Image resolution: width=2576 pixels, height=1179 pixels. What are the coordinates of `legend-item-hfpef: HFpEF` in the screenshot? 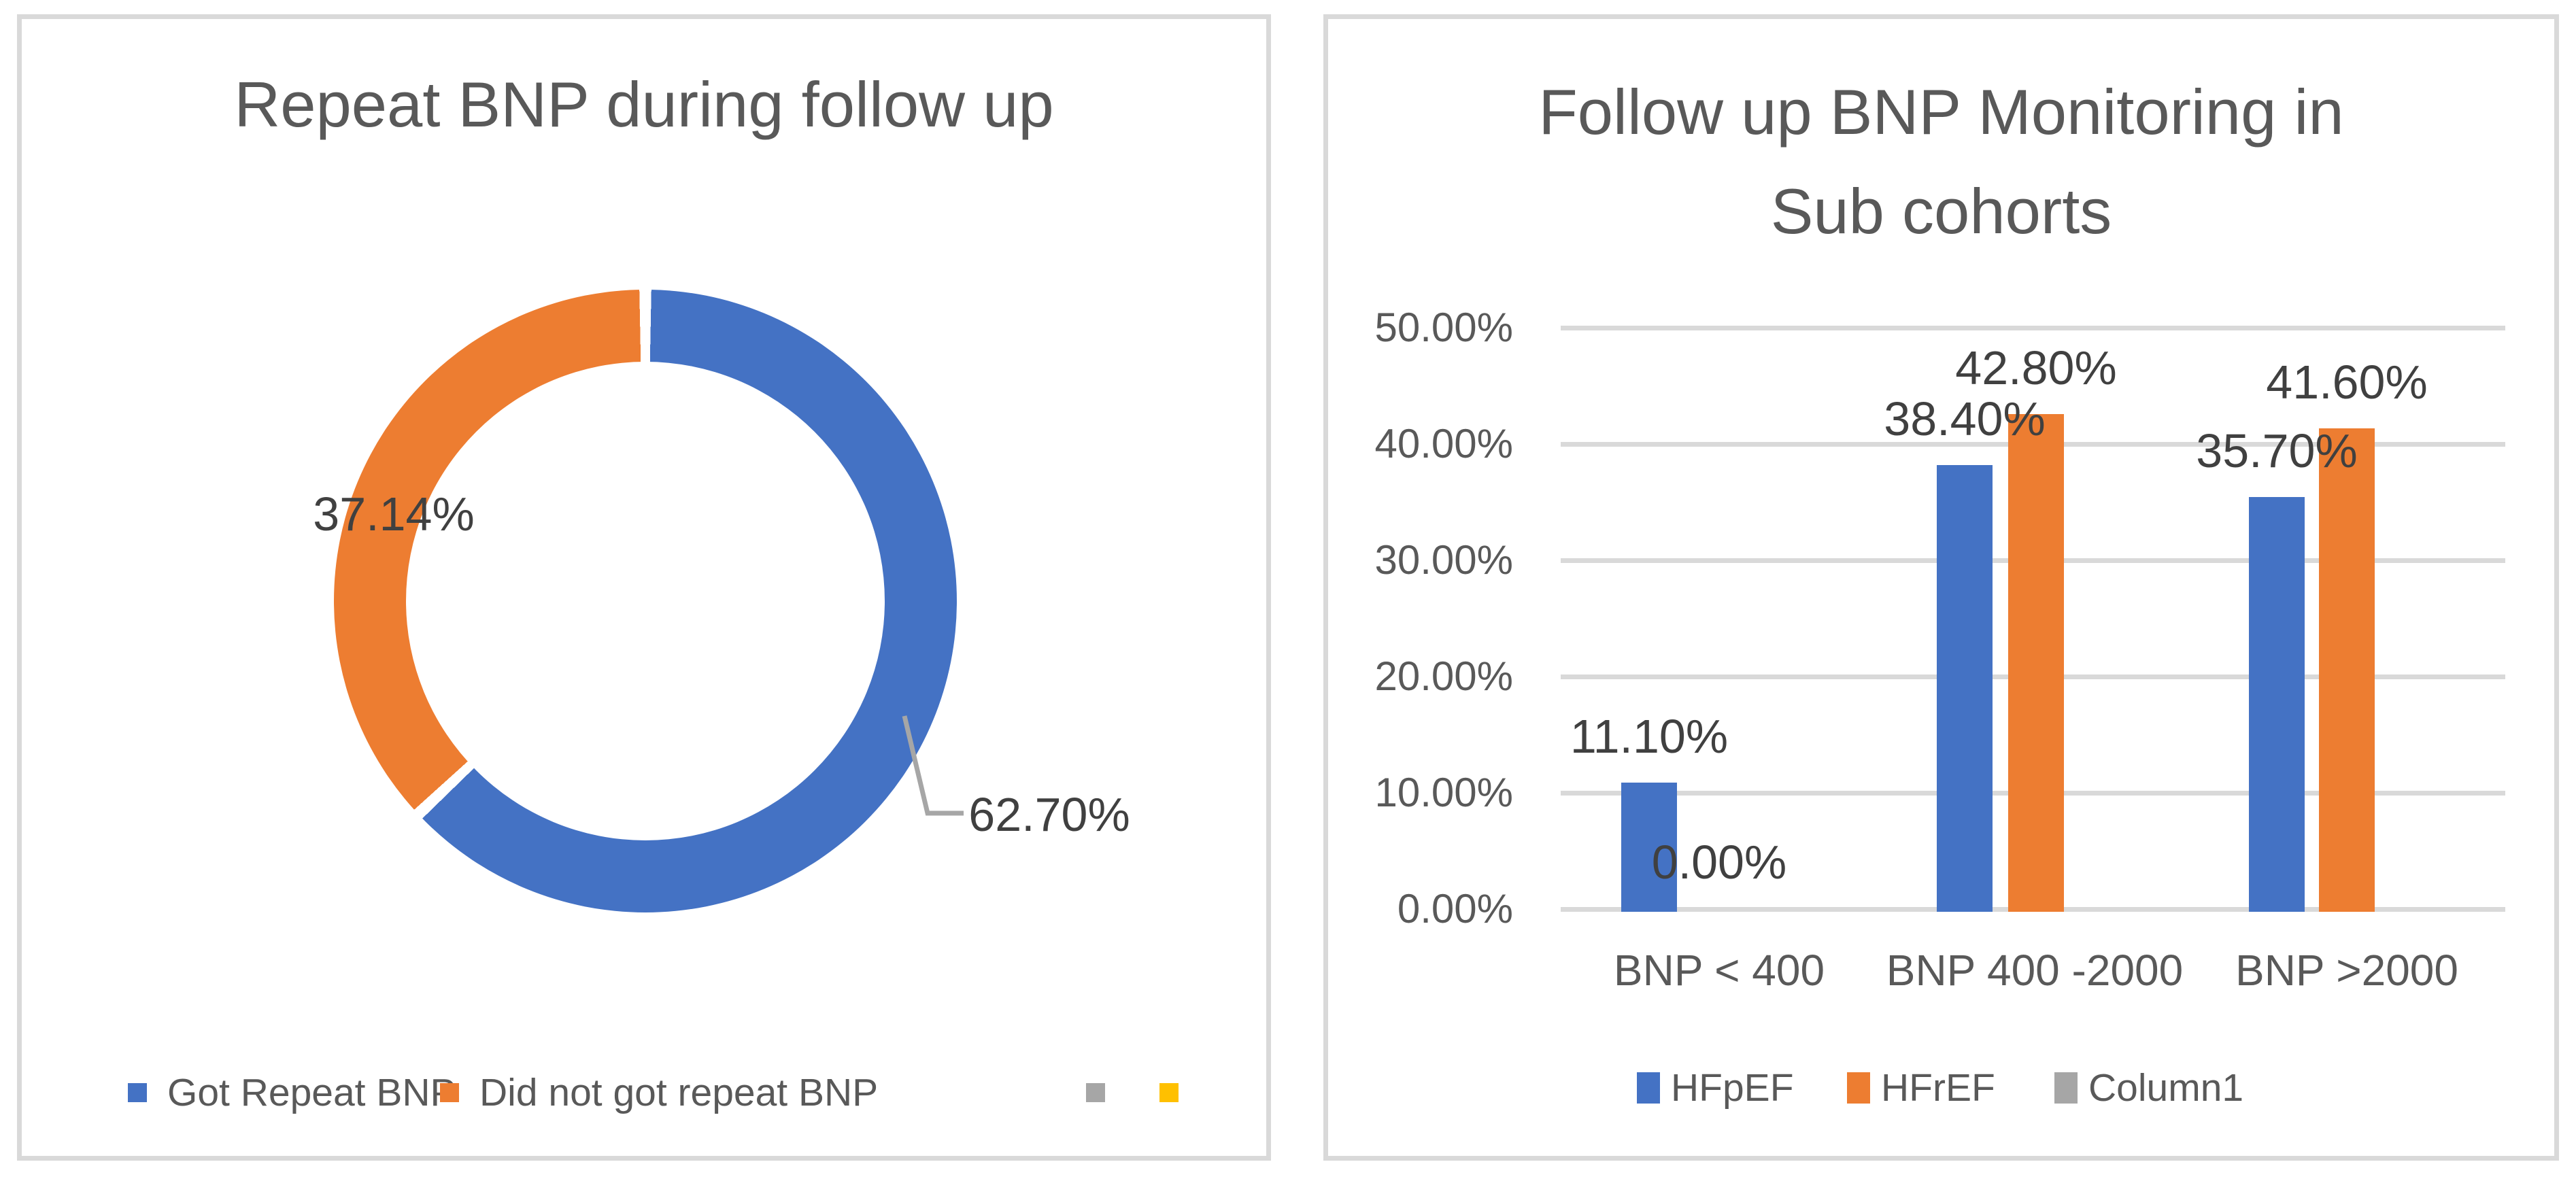 It's located at (1715, 1088).